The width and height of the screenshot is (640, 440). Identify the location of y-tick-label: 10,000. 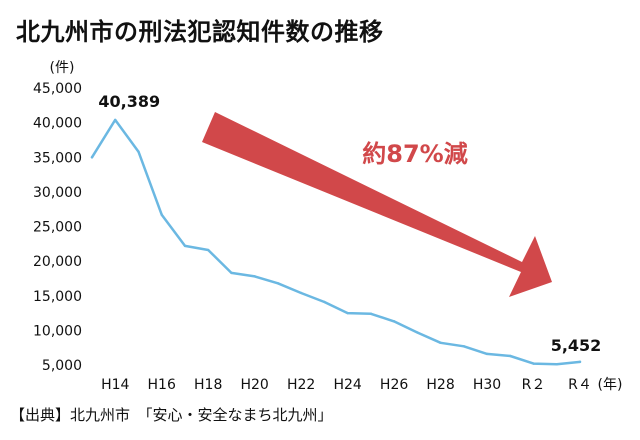
(57, 331).